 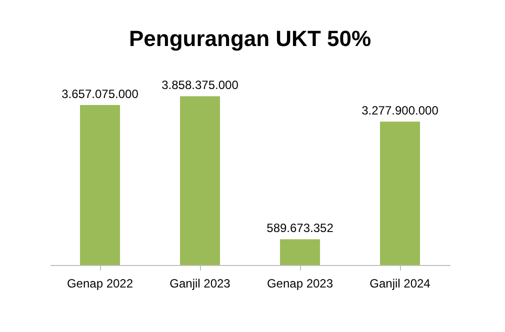 I want to click on data-label: 3.858.375.000, so click(x=200, y=85).